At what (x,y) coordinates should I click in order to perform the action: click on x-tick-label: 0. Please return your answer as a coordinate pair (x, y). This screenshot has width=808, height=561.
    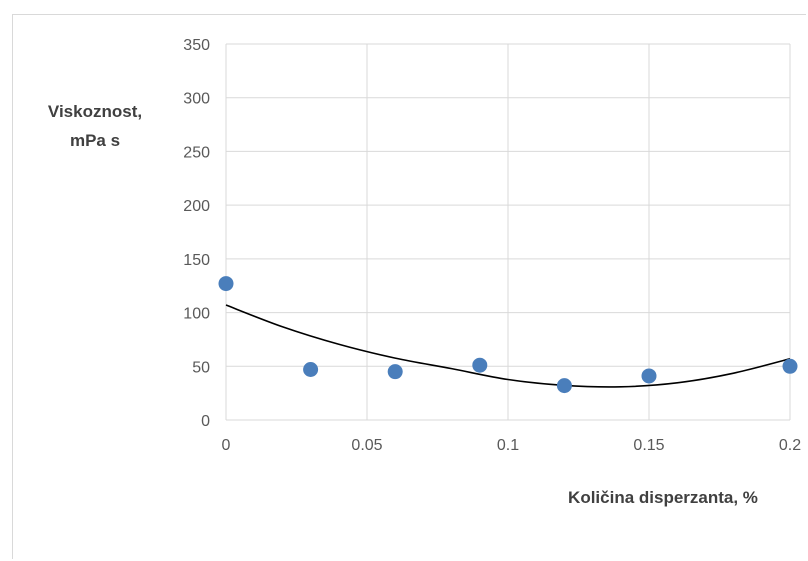
    Looking at the image, I should click on (226, 445).